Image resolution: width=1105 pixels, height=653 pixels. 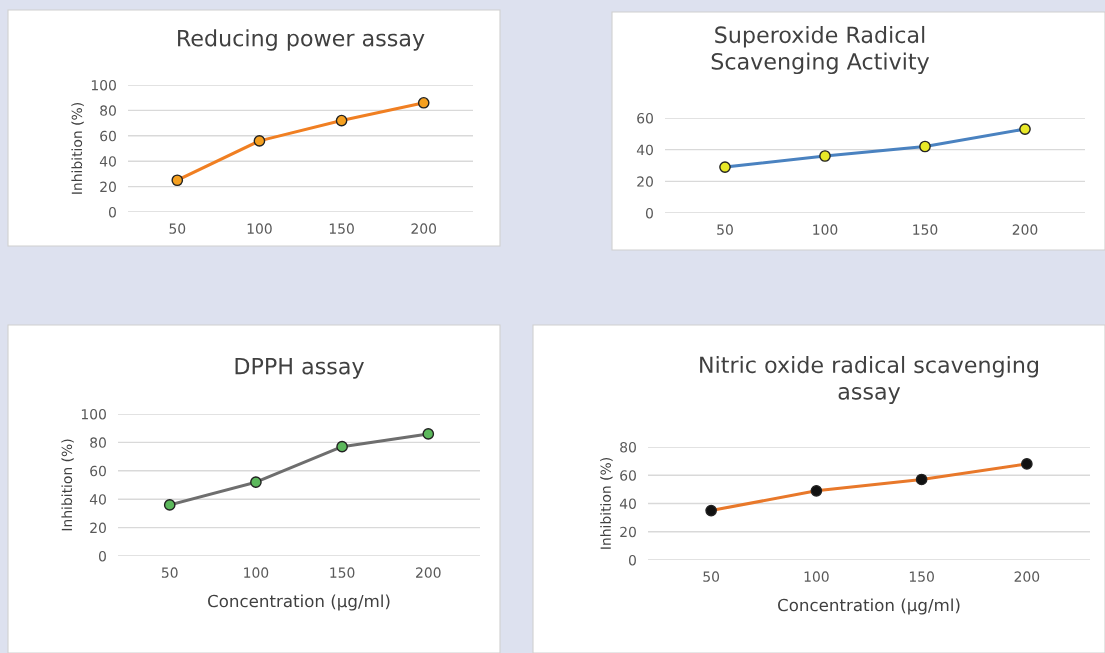 What do you see at coordinates (869, 380) in the screenshot?
I see `chart-title: Nitric oxide radical scavenging assay` at bounding box center [869, 380].